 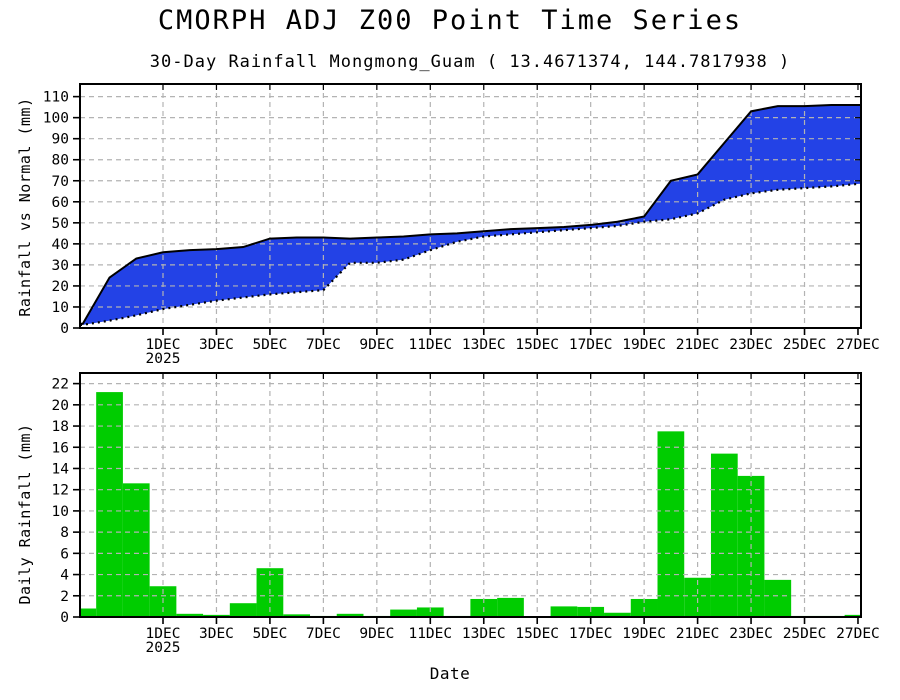 What do you see at coordinates (60, 385) in the screenshot?
I see `svg-text: 22` at bounding box center [60, 385].